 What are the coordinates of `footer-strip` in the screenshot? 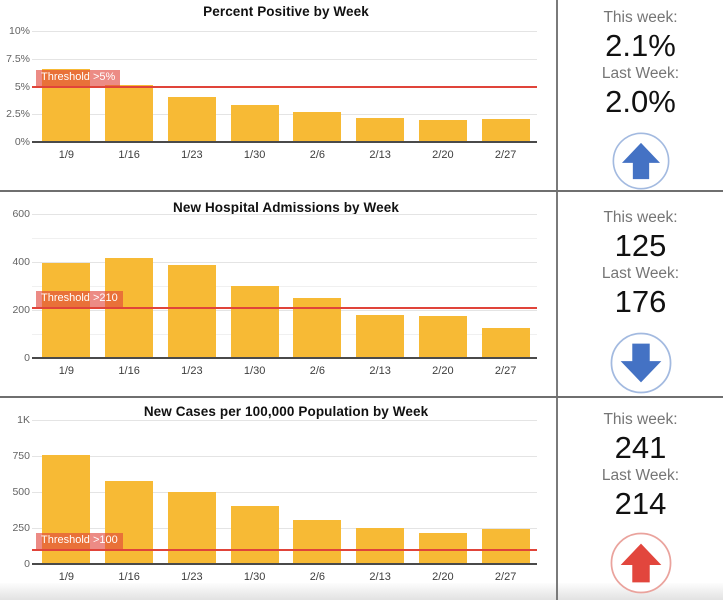 It's located at (361, 591).